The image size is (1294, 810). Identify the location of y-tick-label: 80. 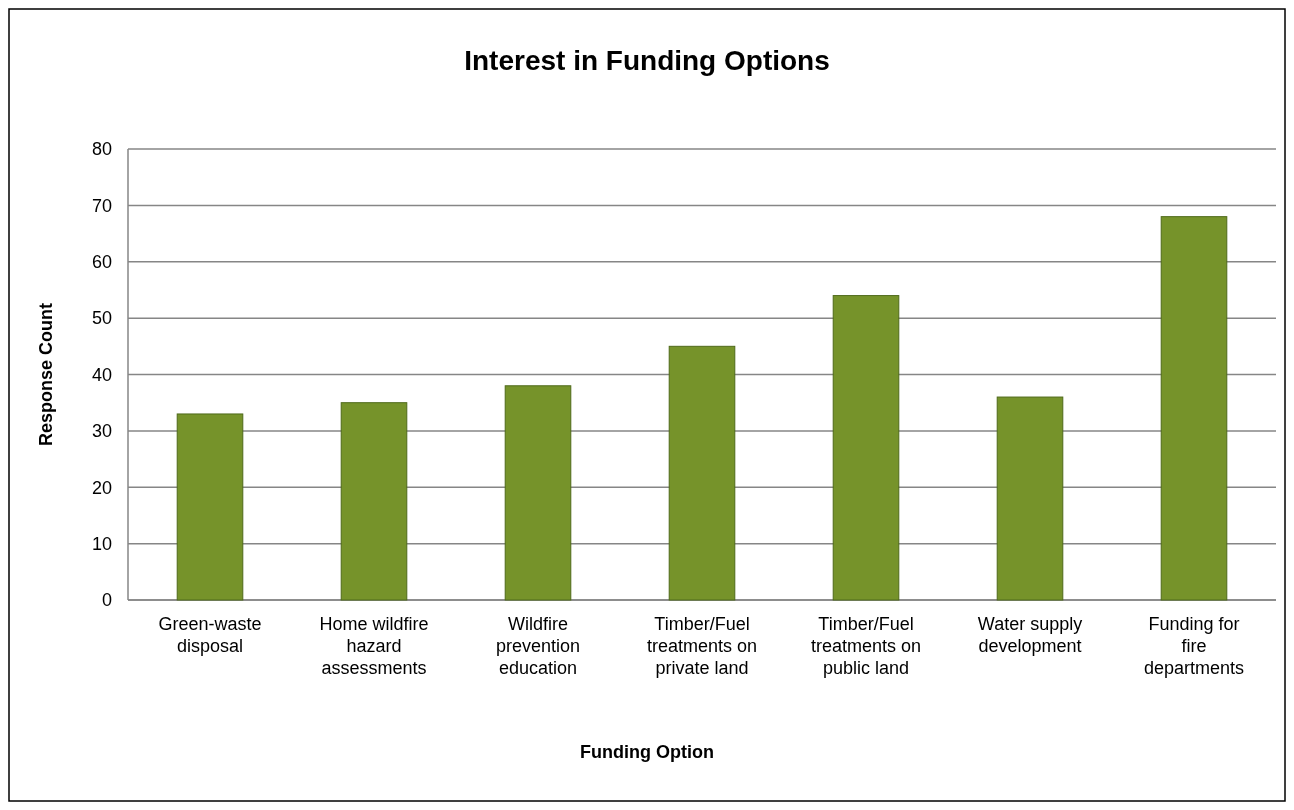
(101, 149).